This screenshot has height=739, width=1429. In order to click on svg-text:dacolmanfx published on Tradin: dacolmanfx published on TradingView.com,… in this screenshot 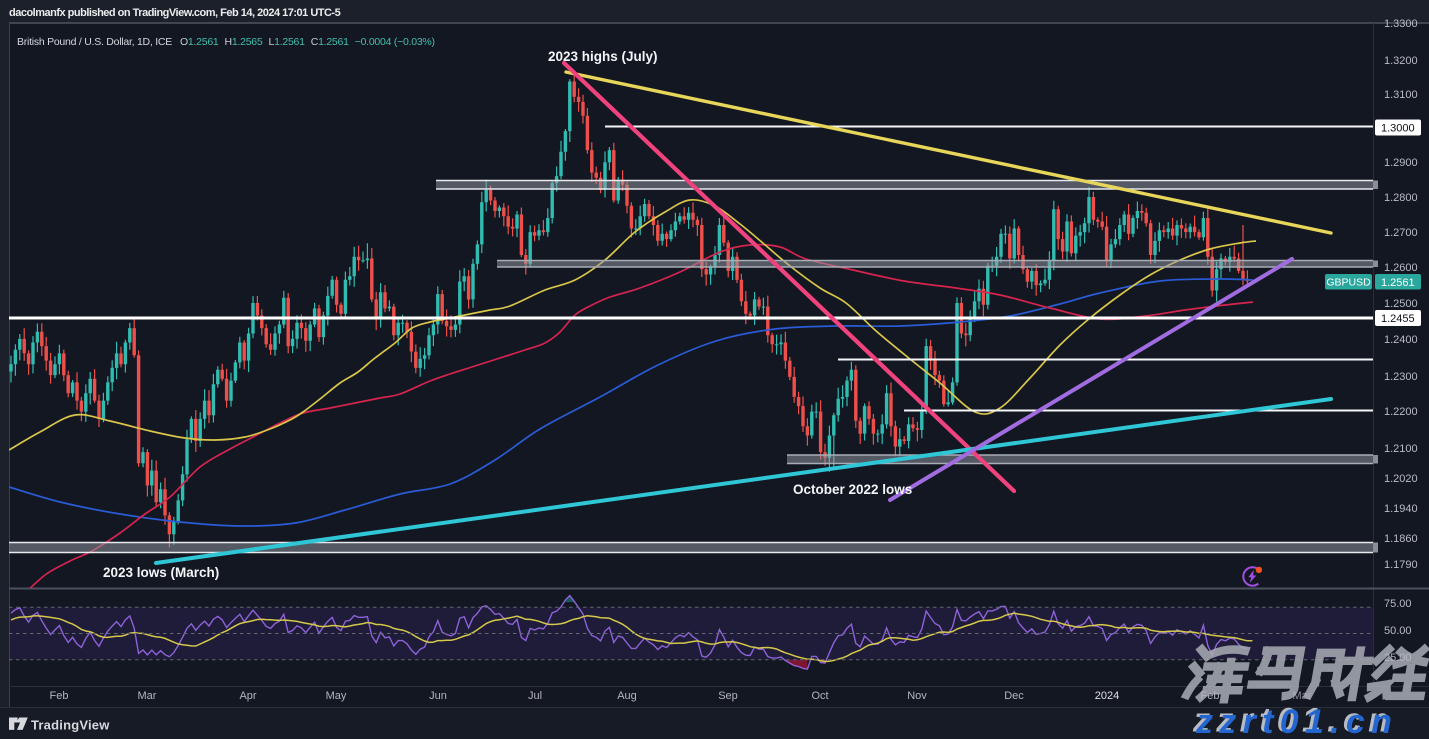, I will do `click(175, 13)`.